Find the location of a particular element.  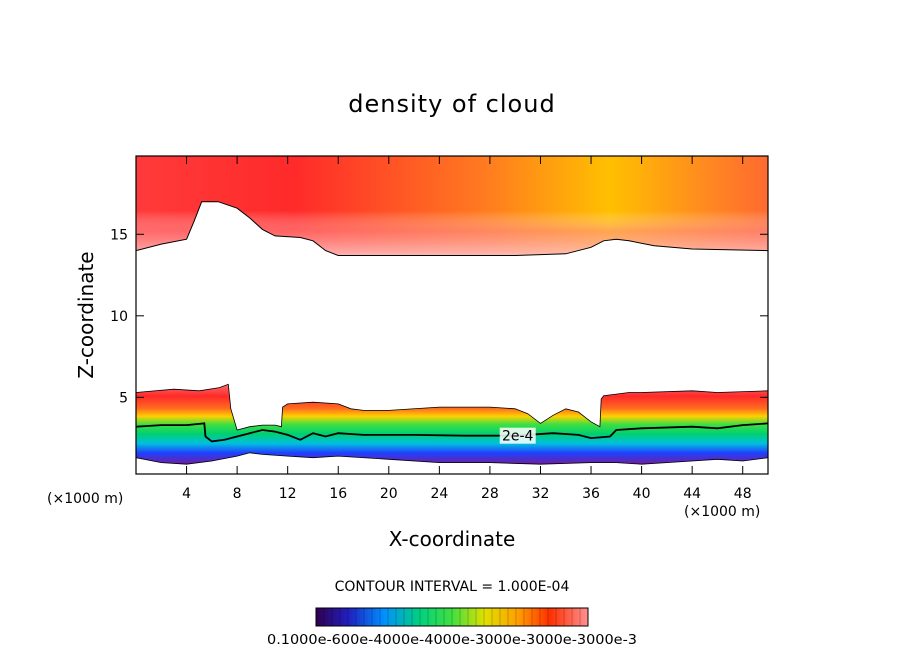

colorbar-stripes is located at coordinates (452, 617).